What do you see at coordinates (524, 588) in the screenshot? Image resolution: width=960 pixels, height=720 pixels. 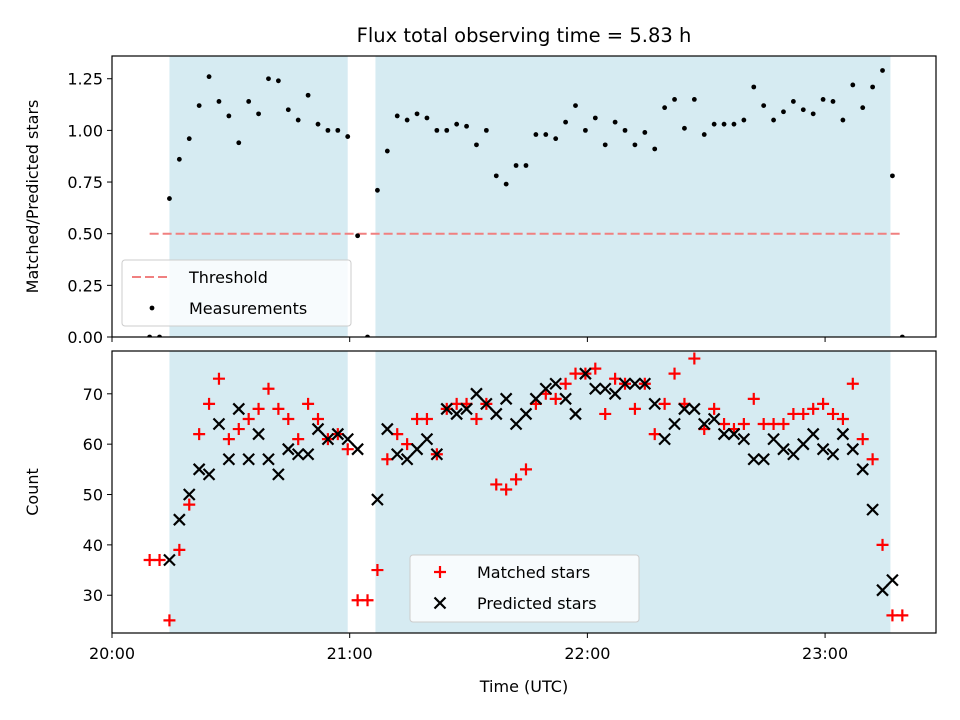 I see `legend: Matched stars Predicted stars` at bounding box center [524, 588].